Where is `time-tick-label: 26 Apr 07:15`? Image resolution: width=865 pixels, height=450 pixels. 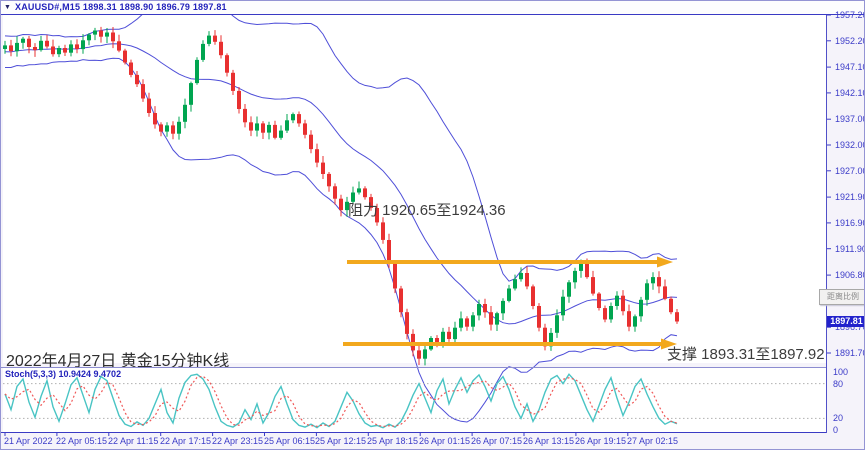 time-tick-label: 26 Apr 07:15 is located at coordinates (497, 441).